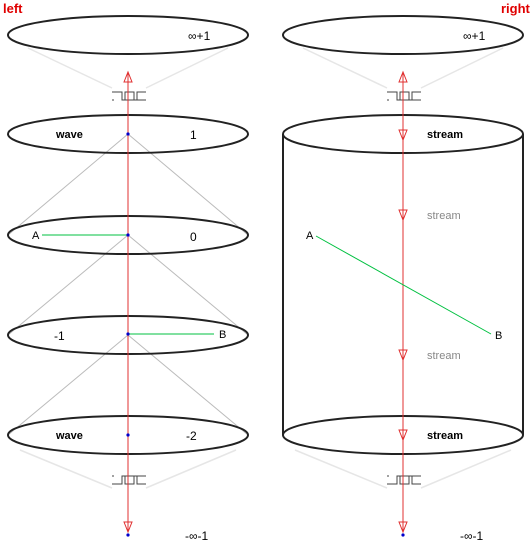  I want to click on stream-mid-2-label: stream, so click(444, 356).